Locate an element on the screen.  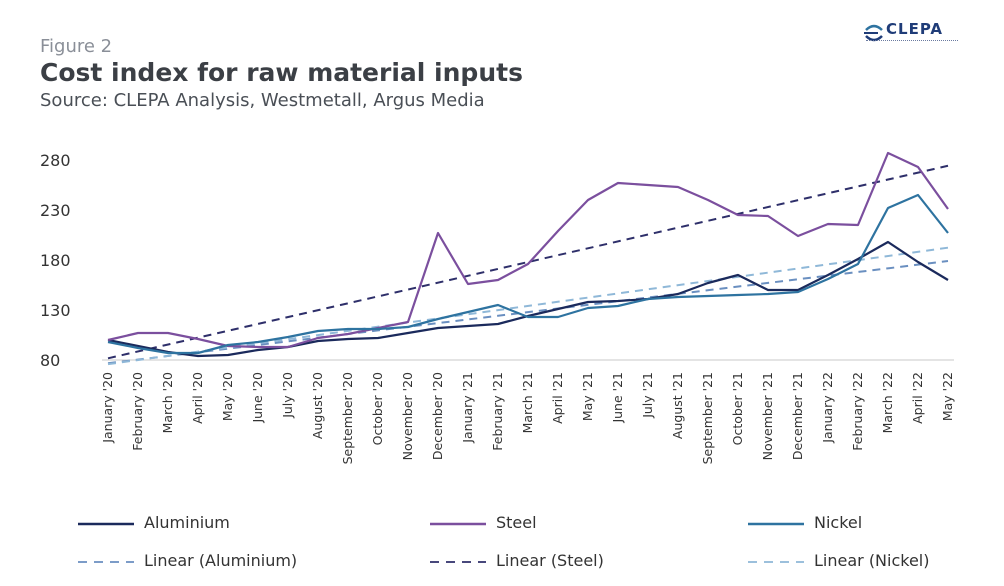
x-tick-label: September '20 is located at coordinates (347, 418).